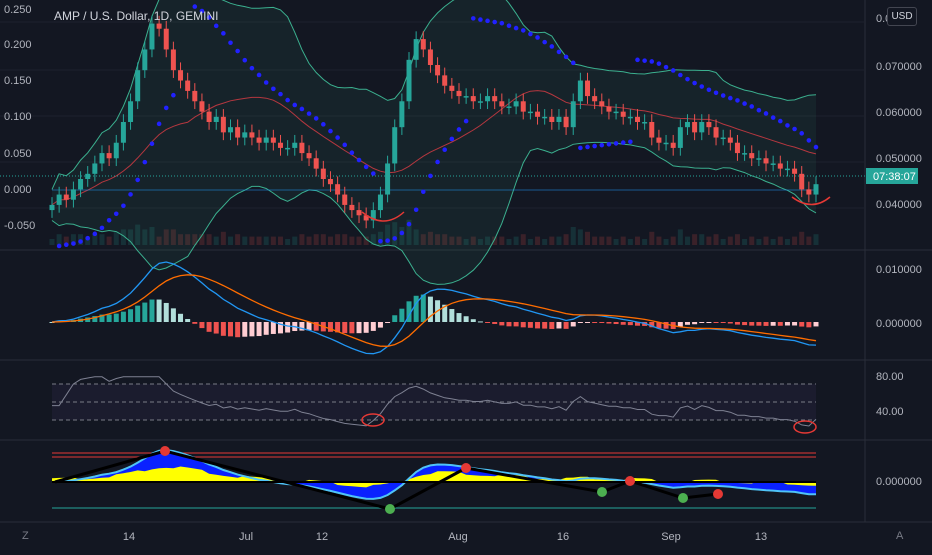 This screenshot has width=932, height=555. Describe the element at coordinates (434, 308) in the screenshot. I see `macd-pane` at that location.